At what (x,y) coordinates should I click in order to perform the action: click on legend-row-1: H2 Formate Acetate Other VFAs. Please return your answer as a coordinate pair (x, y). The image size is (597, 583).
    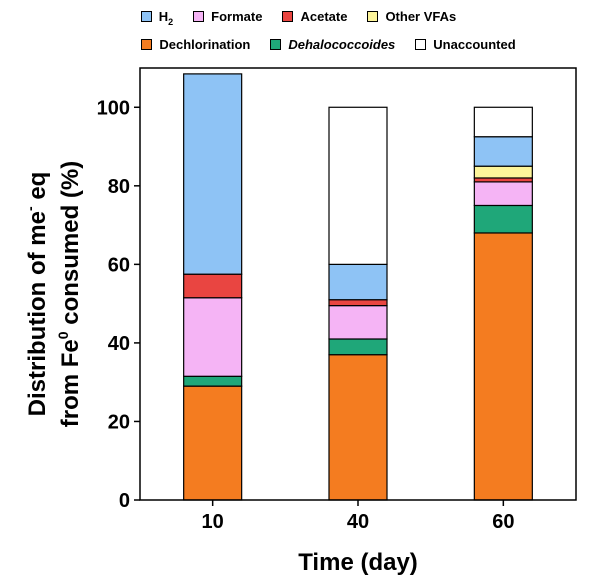
    Looking at the image, I should click on (298, 18).